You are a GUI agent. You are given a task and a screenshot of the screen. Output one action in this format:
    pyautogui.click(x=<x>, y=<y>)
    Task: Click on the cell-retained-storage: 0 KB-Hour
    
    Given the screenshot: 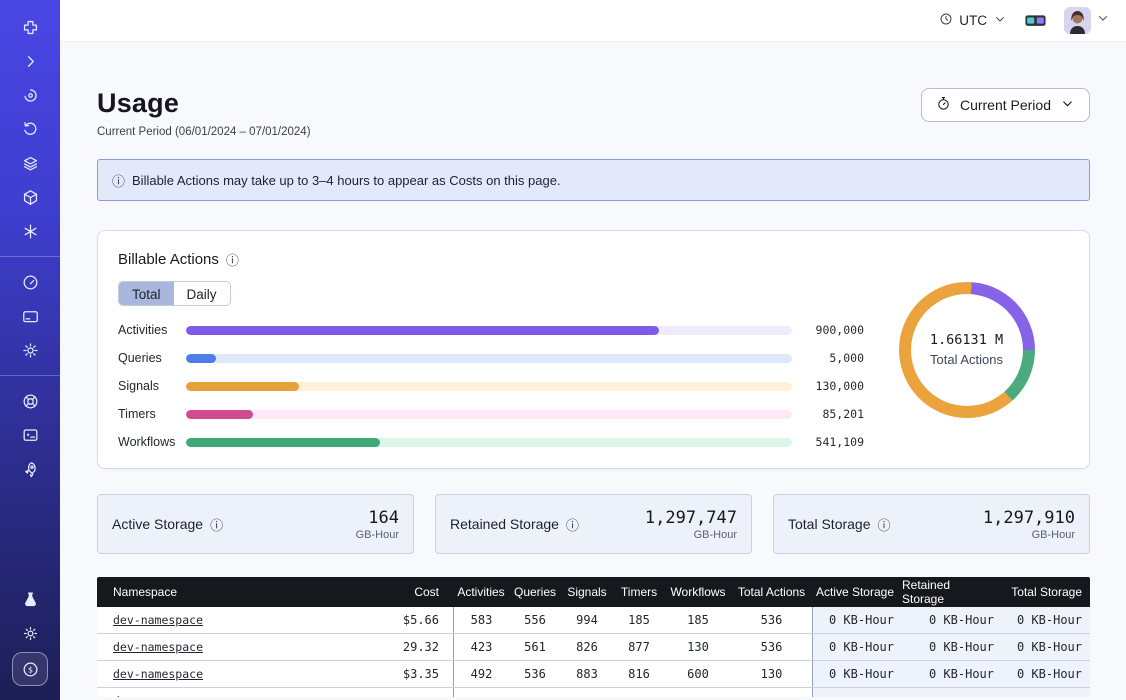 What is the action you would take?
    pyautogui.click(x=952, y=647)
    